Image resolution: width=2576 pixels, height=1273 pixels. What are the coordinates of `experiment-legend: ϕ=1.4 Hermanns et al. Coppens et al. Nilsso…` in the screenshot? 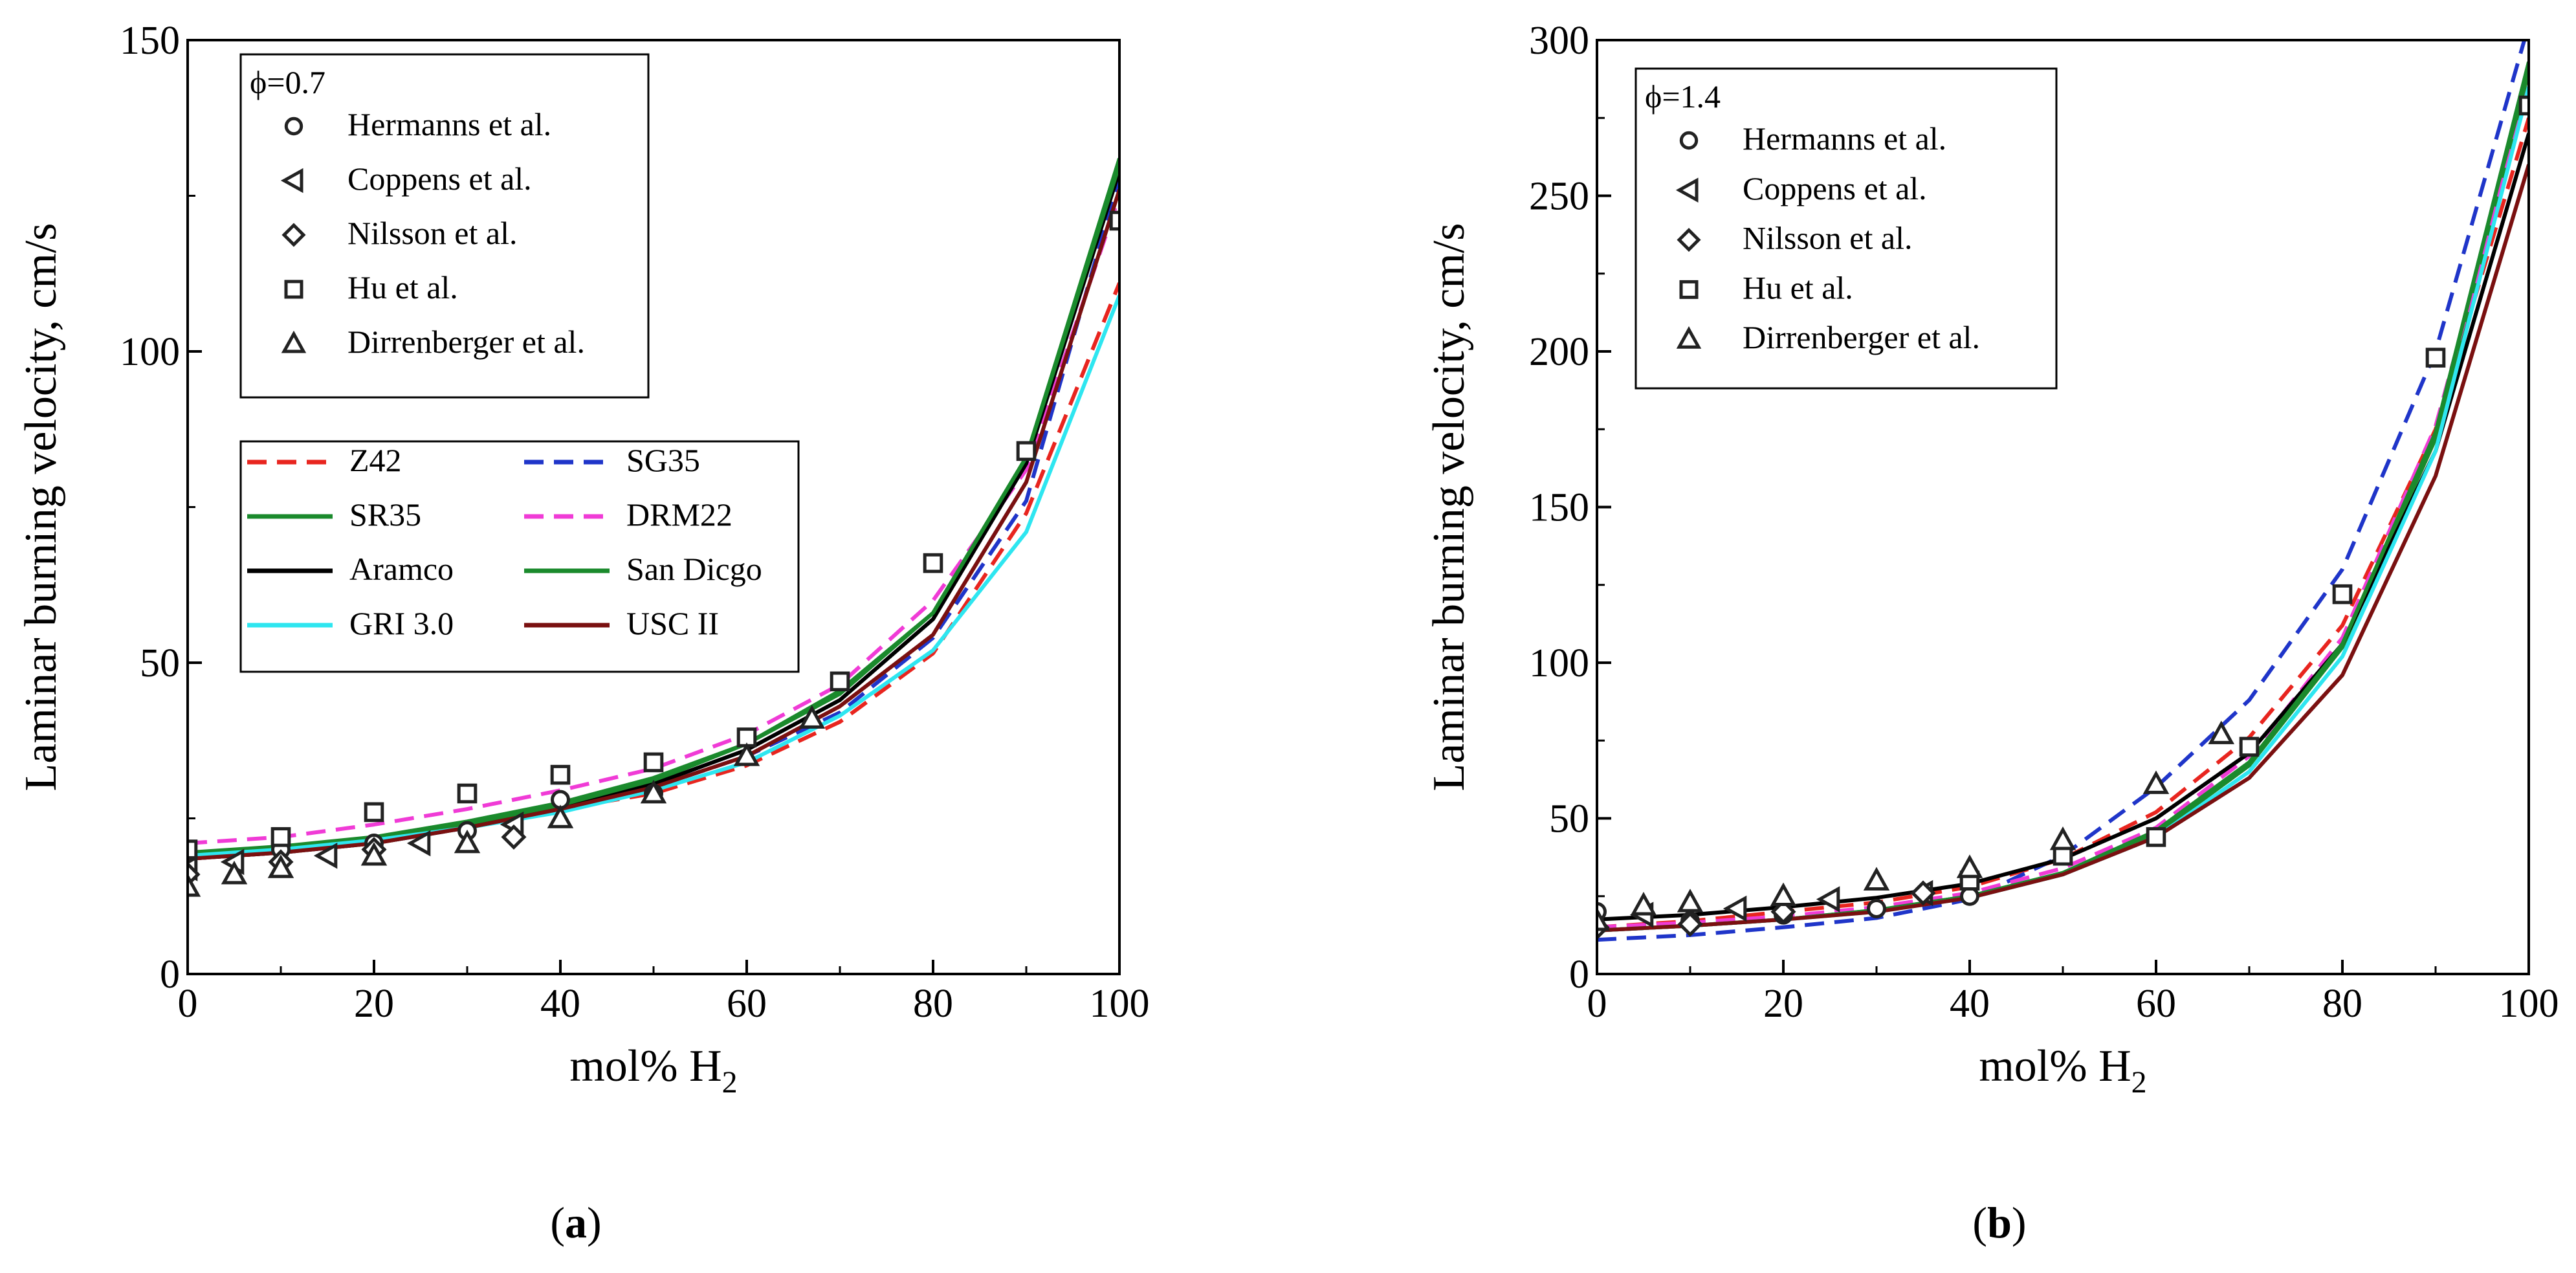 It's located at (1847, 228).